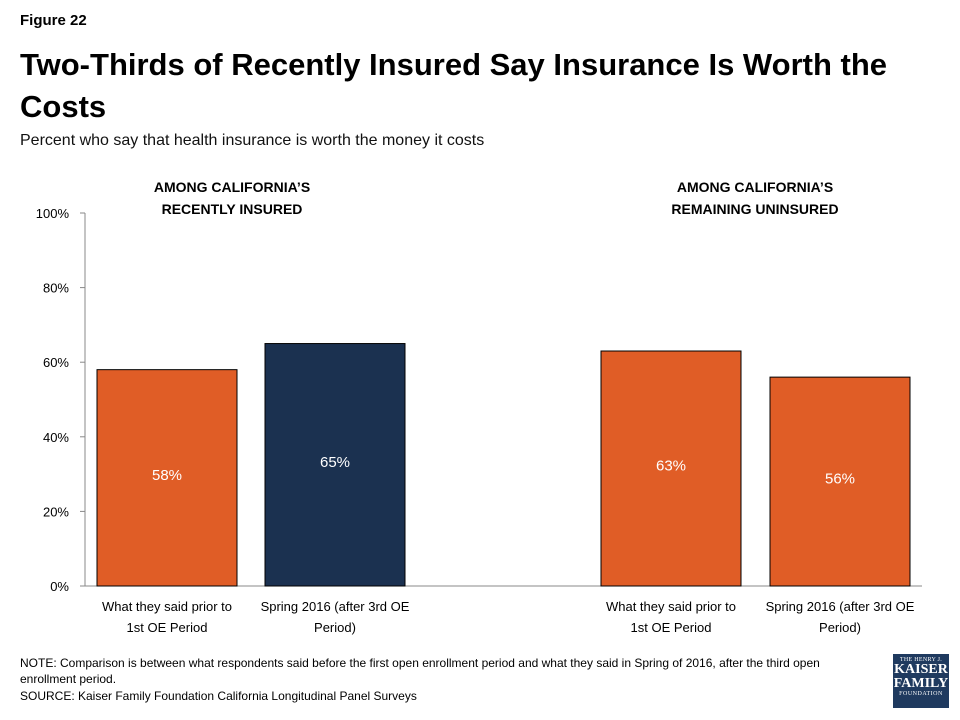  I want to click on y-tick-label: 20%, so click(56, 511).